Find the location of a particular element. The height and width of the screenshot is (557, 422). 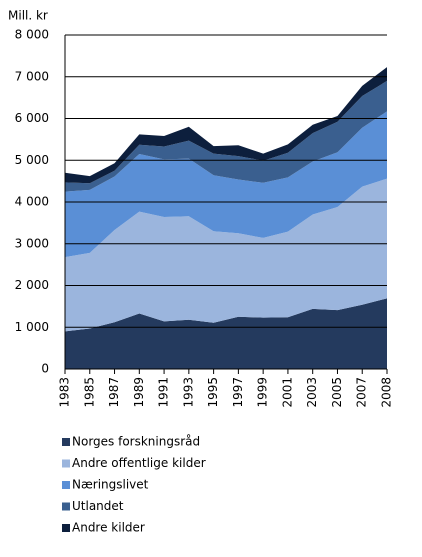

x-tick-label: 1989 is located at coordinates (139, 392).